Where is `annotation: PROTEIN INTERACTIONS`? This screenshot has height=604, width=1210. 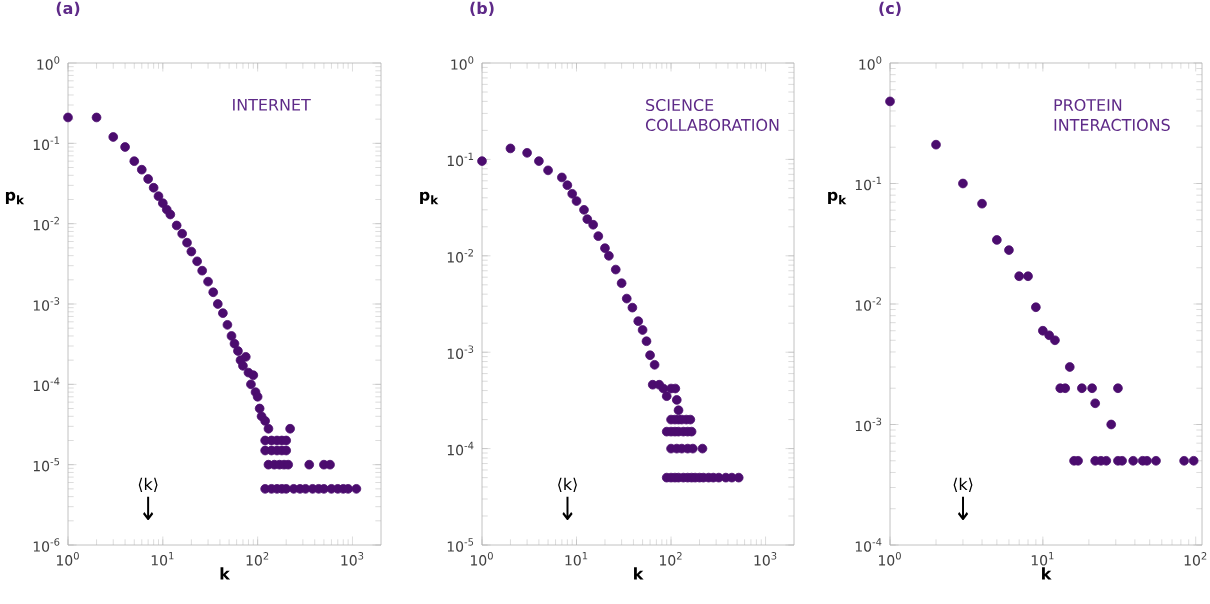
annotation: PROTEIN INTERACTIONS is located at coordinates (1112, 114).